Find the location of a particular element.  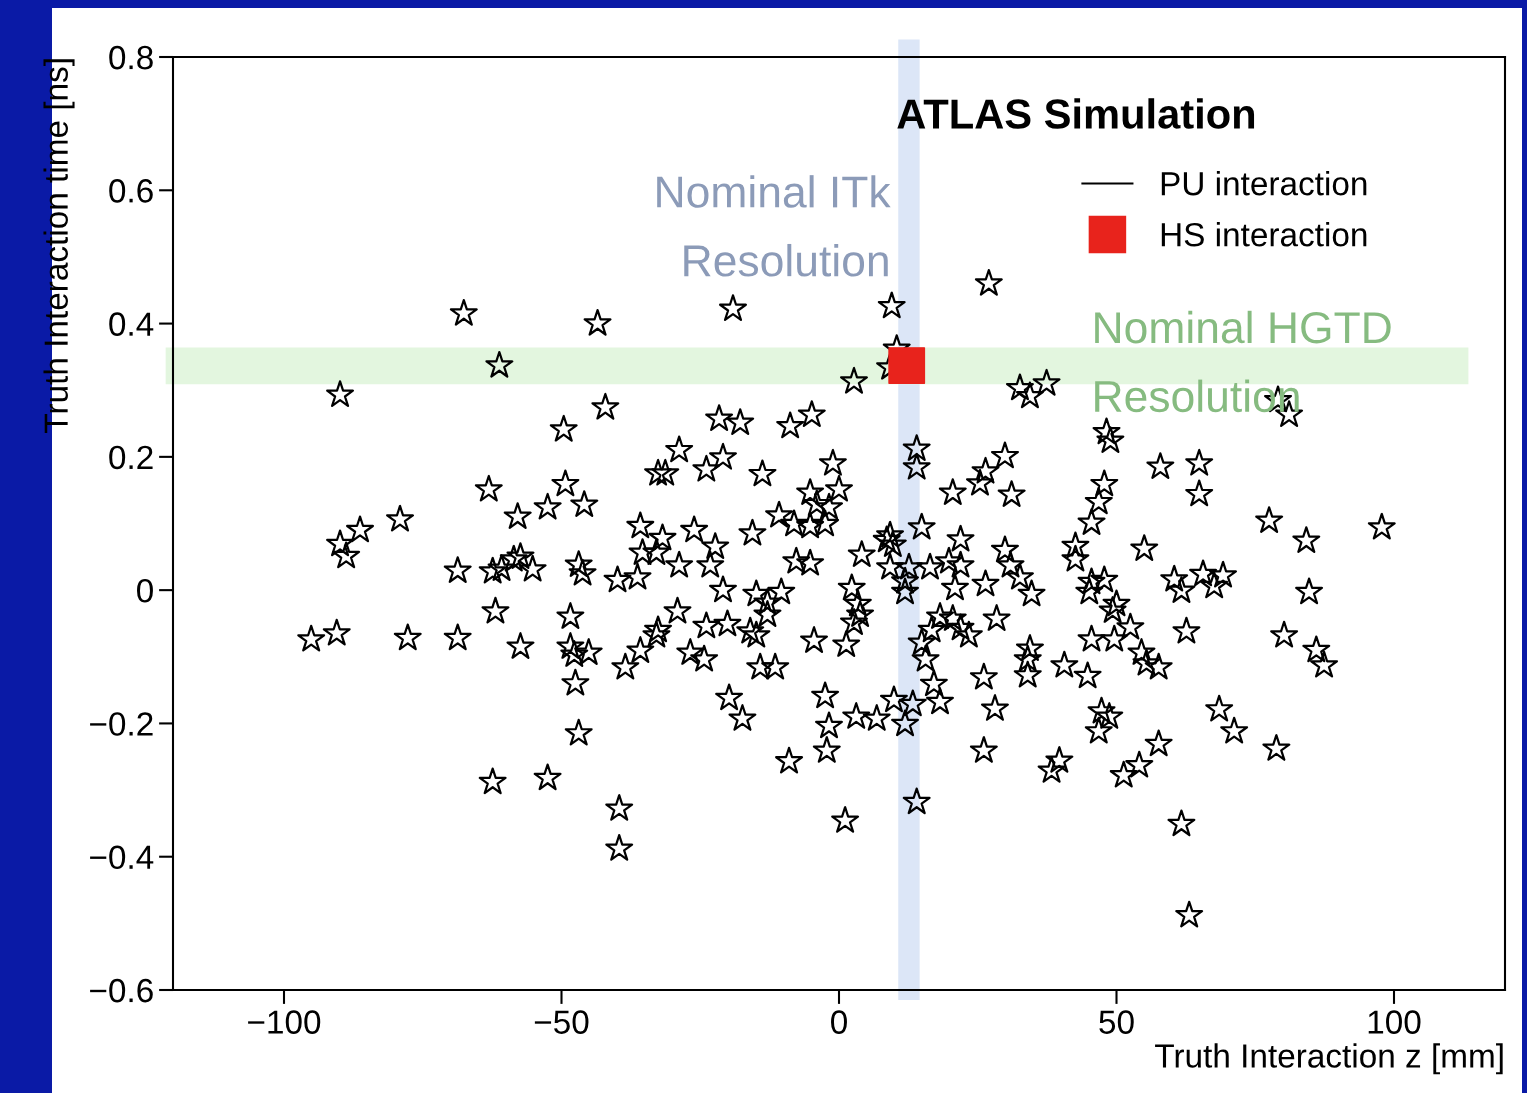

y-tick-label: 0 is located at coordinates (145, 590).